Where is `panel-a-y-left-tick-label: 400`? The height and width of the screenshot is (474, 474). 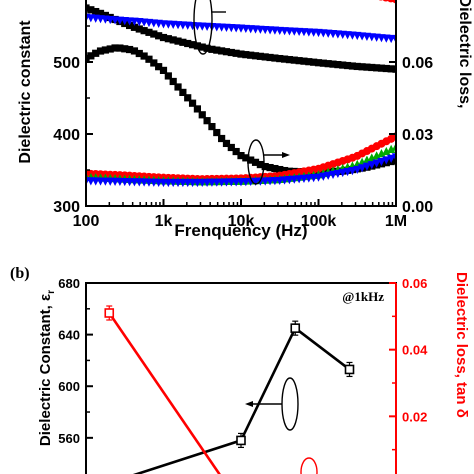
panel-a-y-left-tick-label: 400 is located at coordinates (66, 135).